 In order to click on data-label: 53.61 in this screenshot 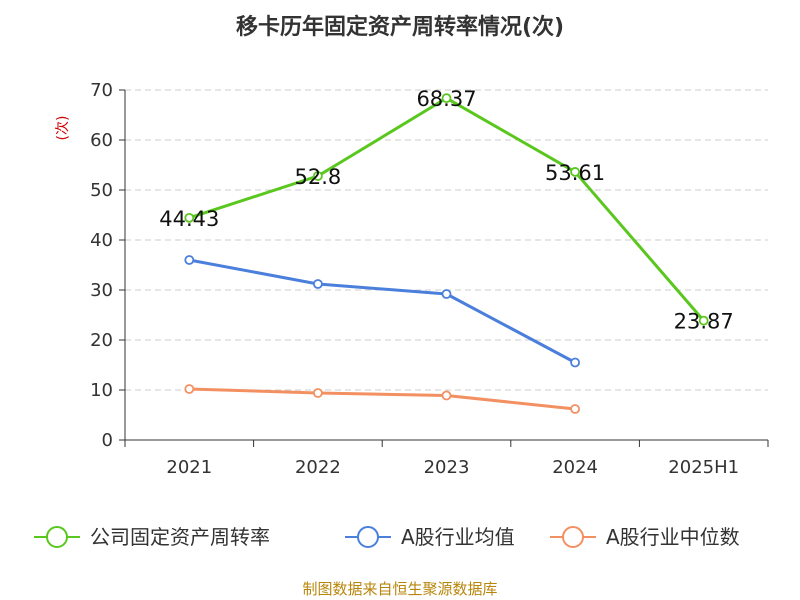, I will do `click(575, 173)`.